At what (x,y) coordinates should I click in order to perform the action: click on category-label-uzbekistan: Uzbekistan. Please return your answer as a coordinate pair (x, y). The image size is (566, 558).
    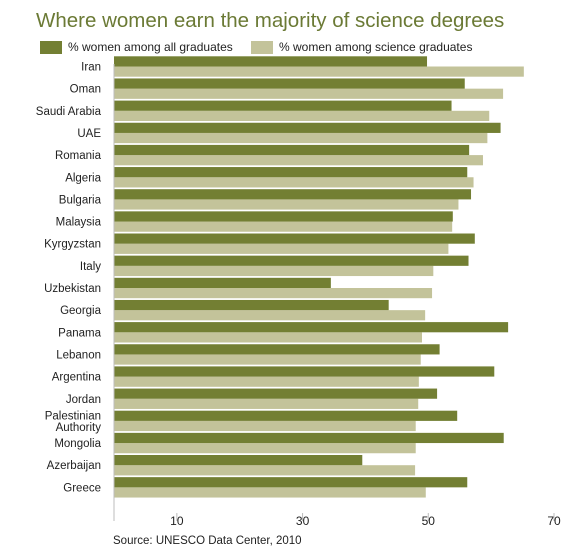
    Looking at the image, I should click on (72, 289).